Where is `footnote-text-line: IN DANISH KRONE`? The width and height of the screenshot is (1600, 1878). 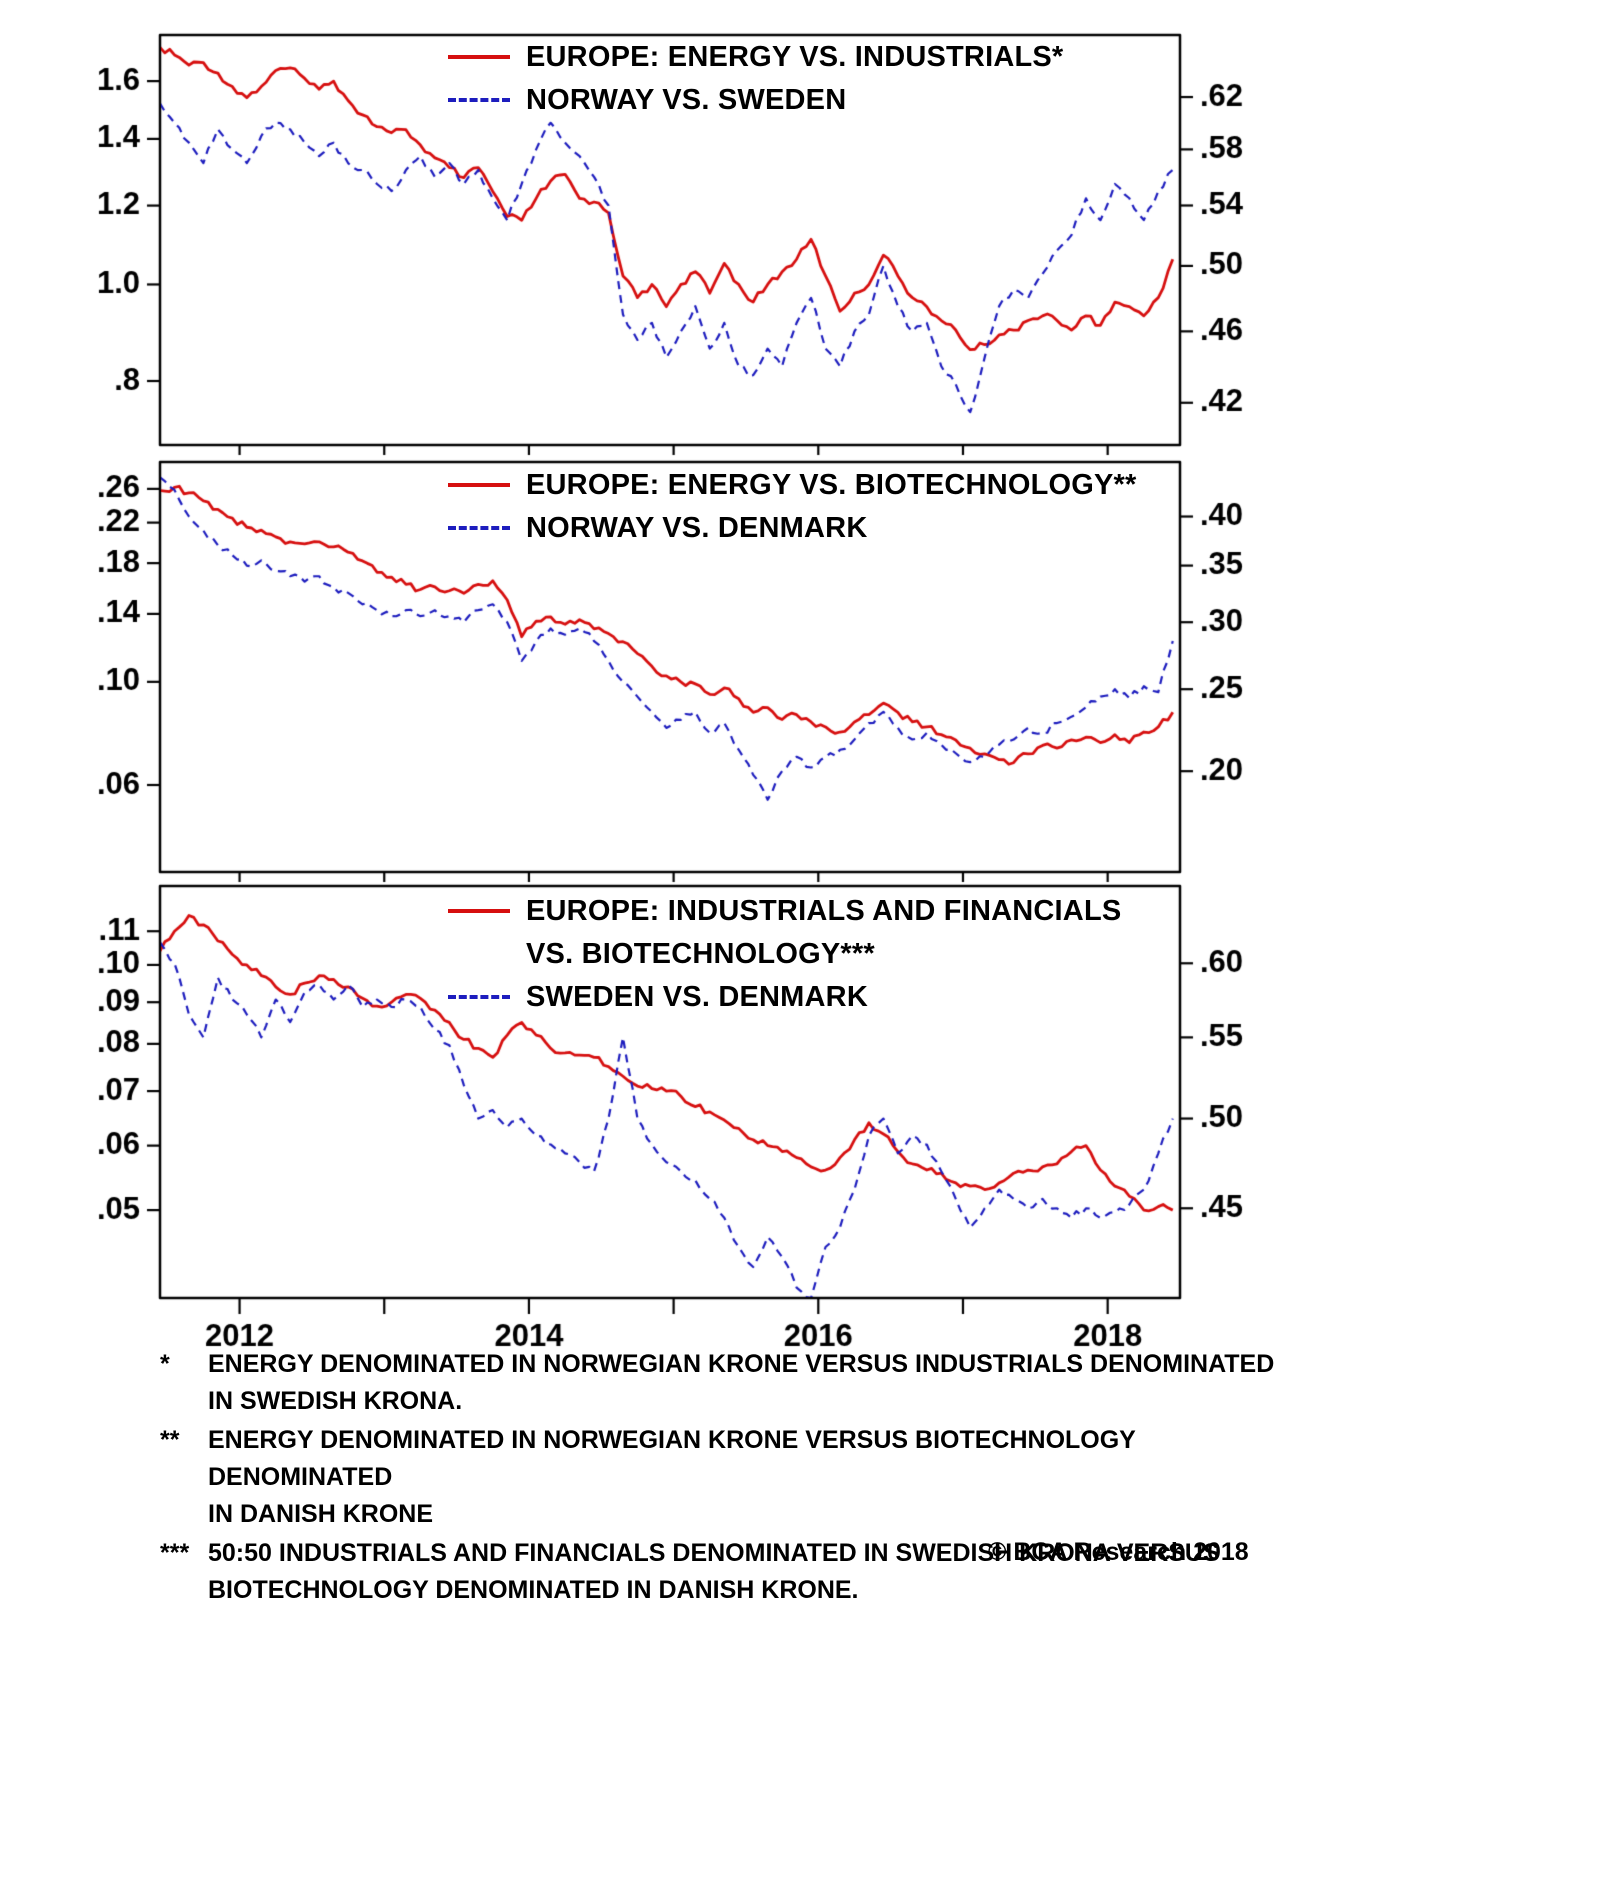
footnote-text-line: IN DANISH KRONE is located at coordinates (321, 1514).